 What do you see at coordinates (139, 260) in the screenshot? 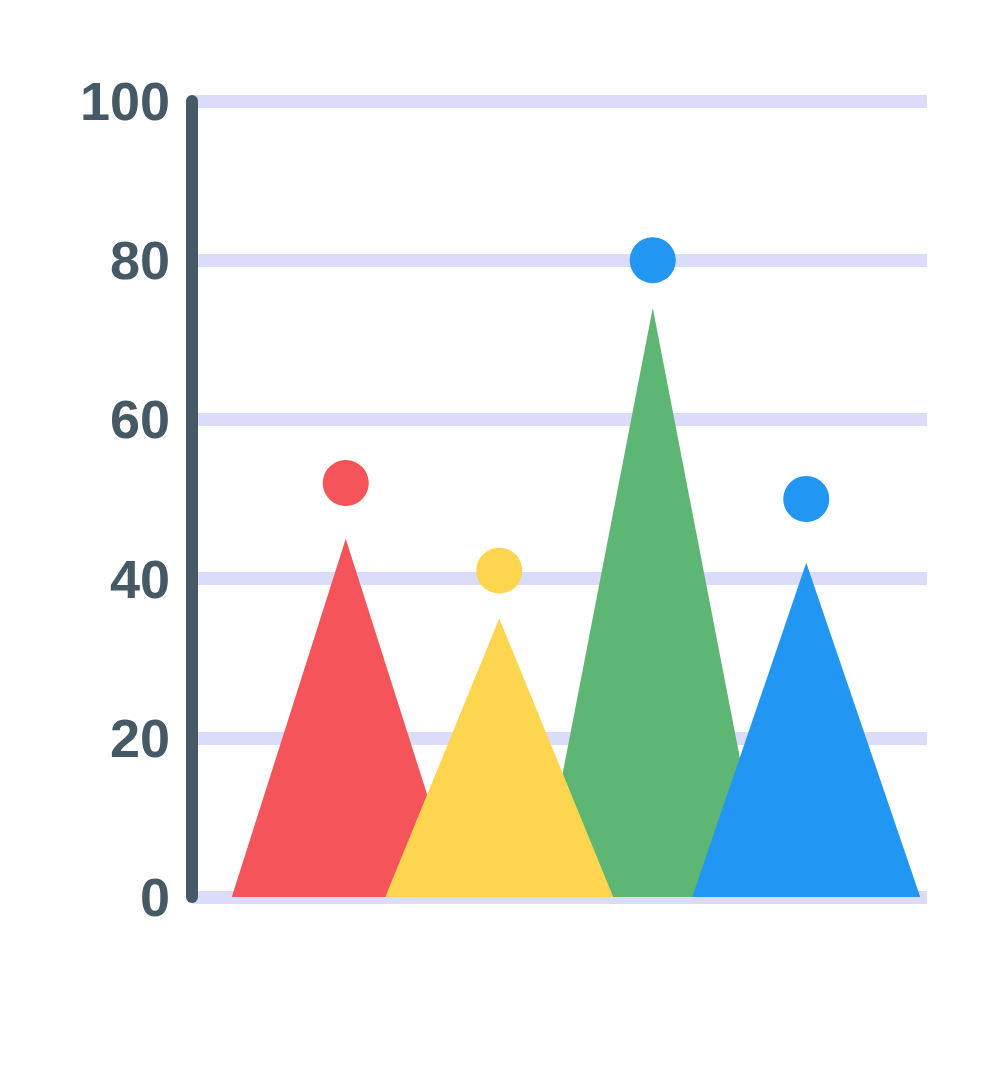
I see `y-tick-label: 80` at bounding box center [139, 260].